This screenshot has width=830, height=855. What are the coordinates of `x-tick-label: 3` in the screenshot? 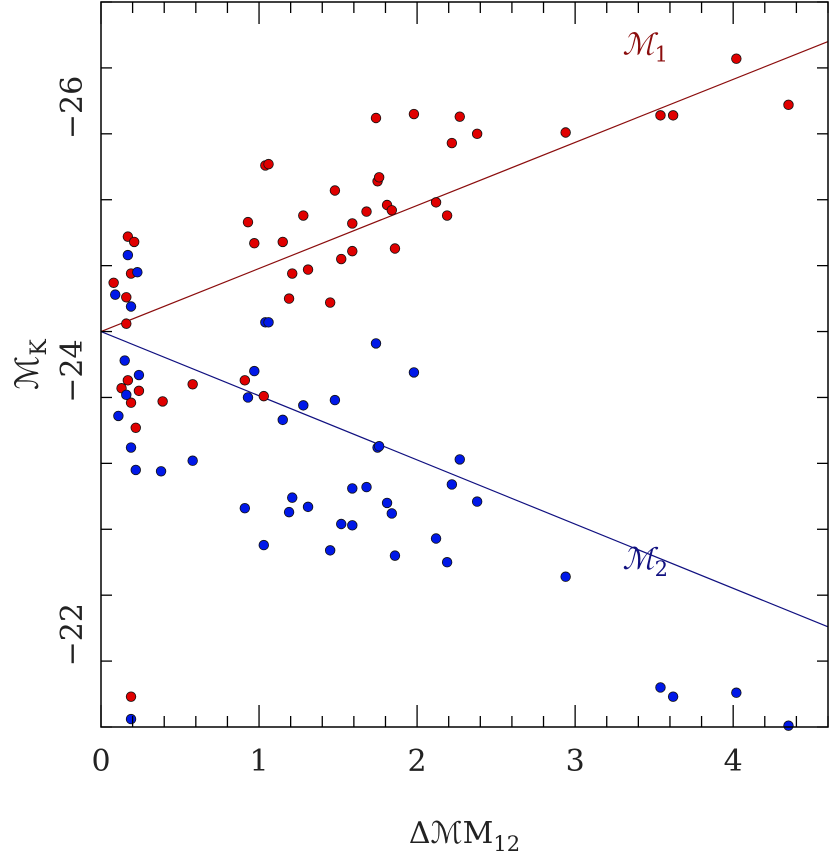 It's located at (575, 761).